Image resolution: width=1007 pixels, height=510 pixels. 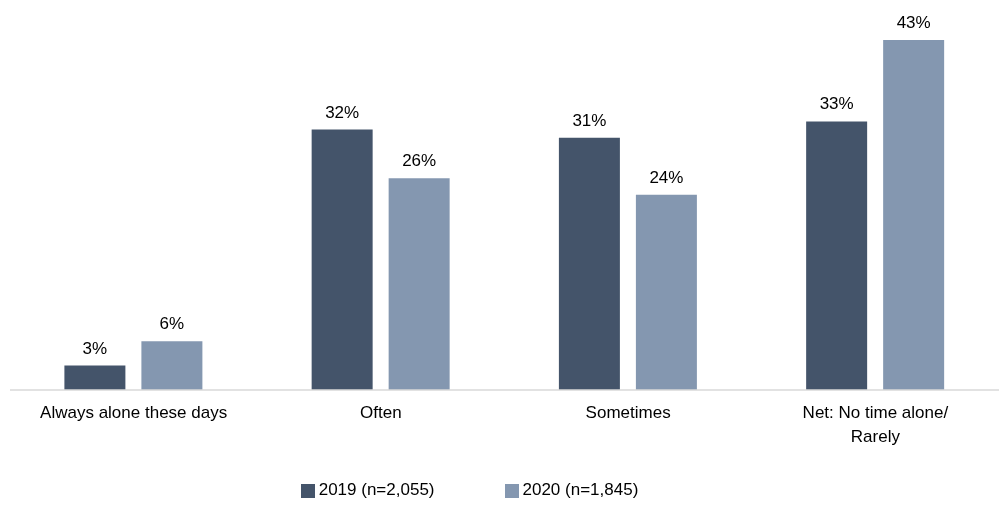 I want to click on data-label: 6%, so click(x=172, y=324).